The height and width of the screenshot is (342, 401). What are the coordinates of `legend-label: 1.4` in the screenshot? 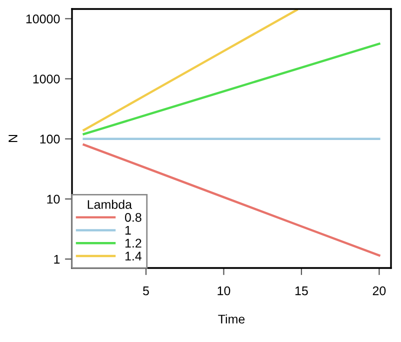 It's located at (133, 256).